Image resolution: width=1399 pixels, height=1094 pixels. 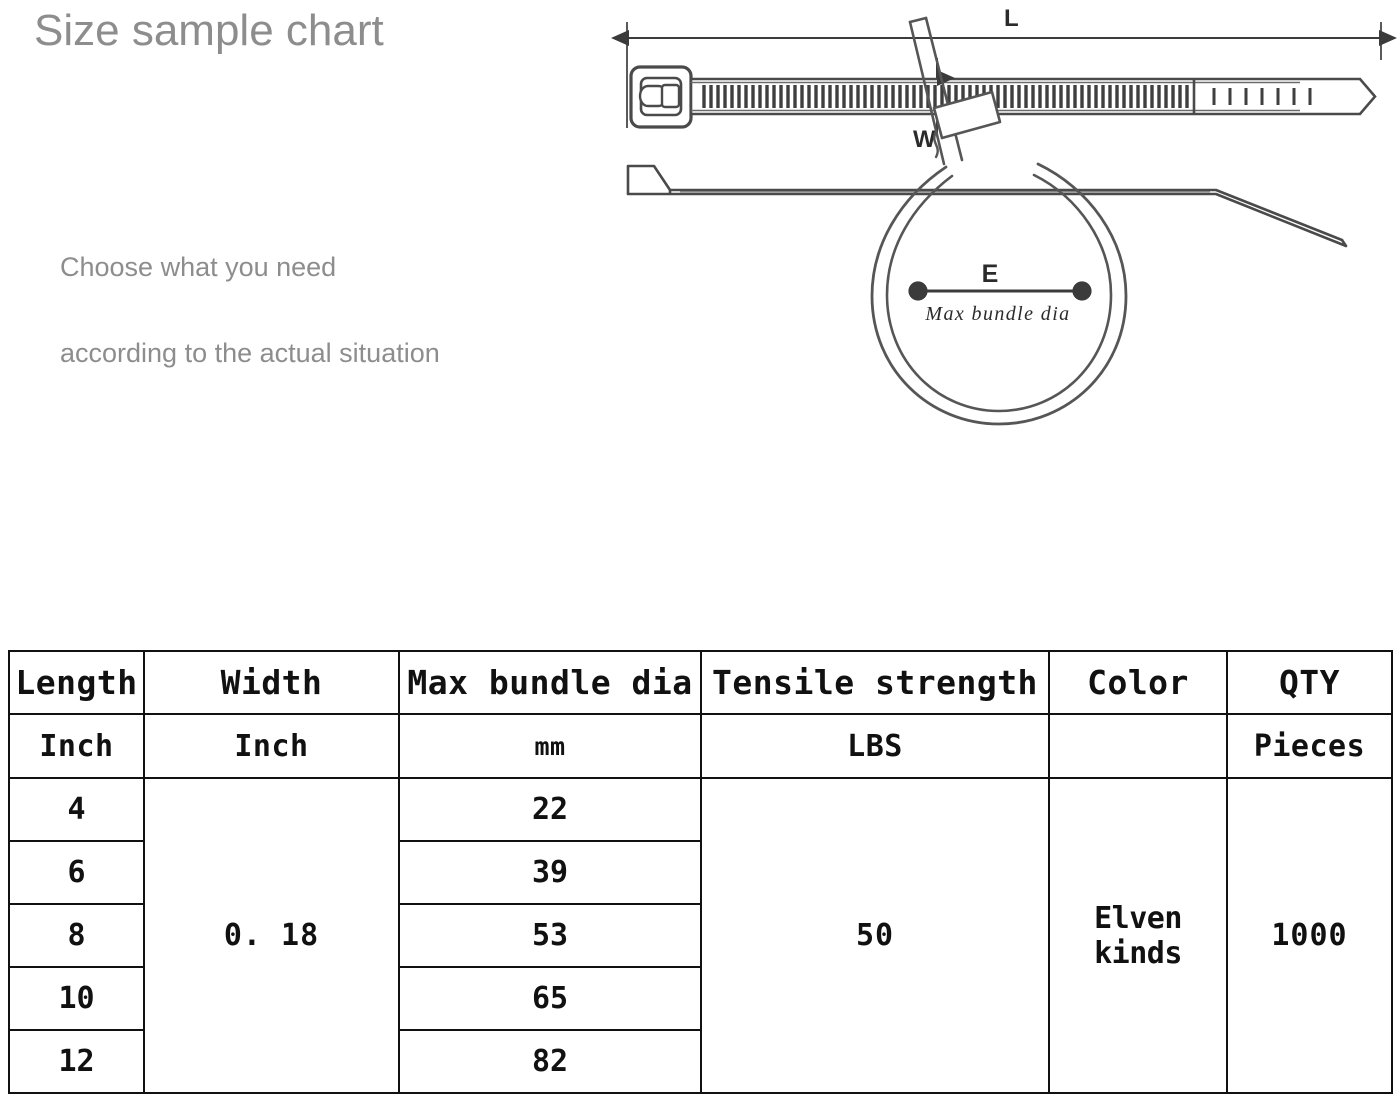 What do you see at coordinates (76, 746) in the screenshot?
I see `unit-length: Inch` at bounding box center [76, 746].